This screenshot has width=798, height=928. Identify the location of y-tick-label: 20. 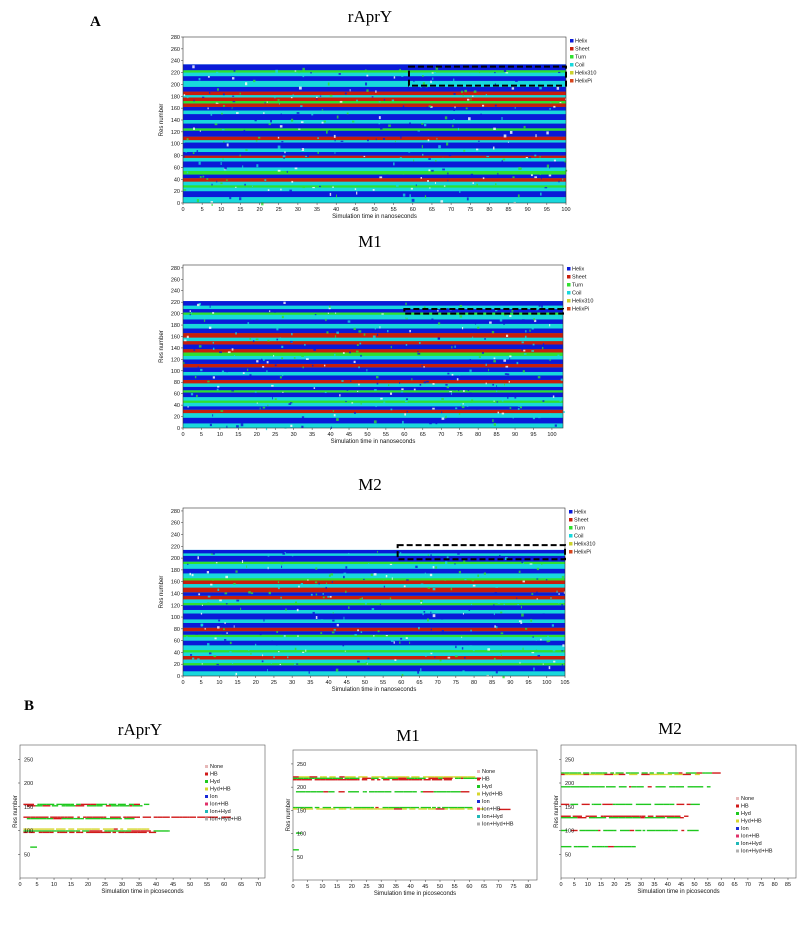
(177, 418).